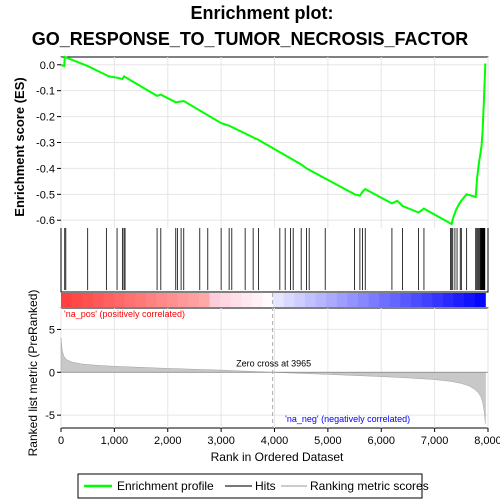  What do you see at coordinates (61, 441) in the screenshot?
I see `x-tick-label: 0` at bounding box center [61, 441].